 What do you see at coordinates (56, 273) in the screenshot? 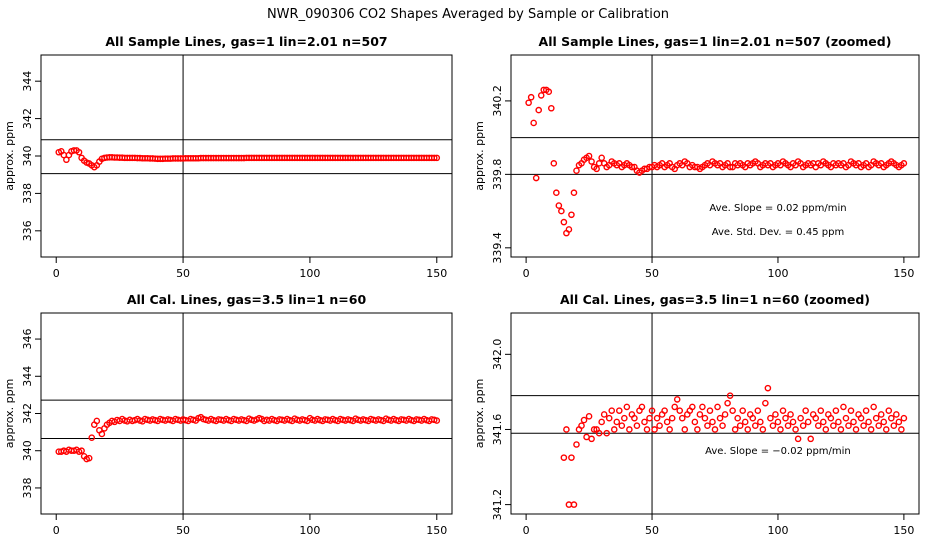
I see `x-tick-label: 0` at bounding box center [56, 273].